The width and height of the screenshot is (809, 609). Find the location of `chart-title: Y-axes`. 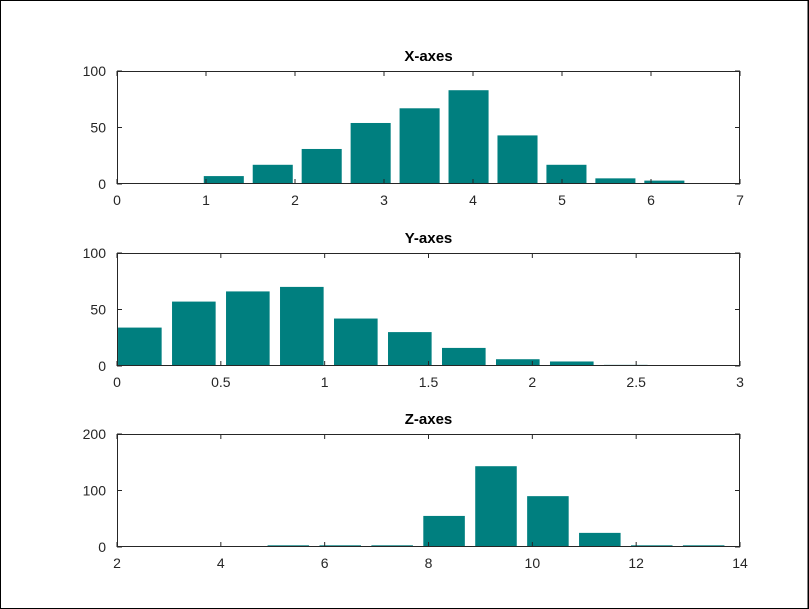

chart-title: Y-axes is located at coordinates (429, 238).